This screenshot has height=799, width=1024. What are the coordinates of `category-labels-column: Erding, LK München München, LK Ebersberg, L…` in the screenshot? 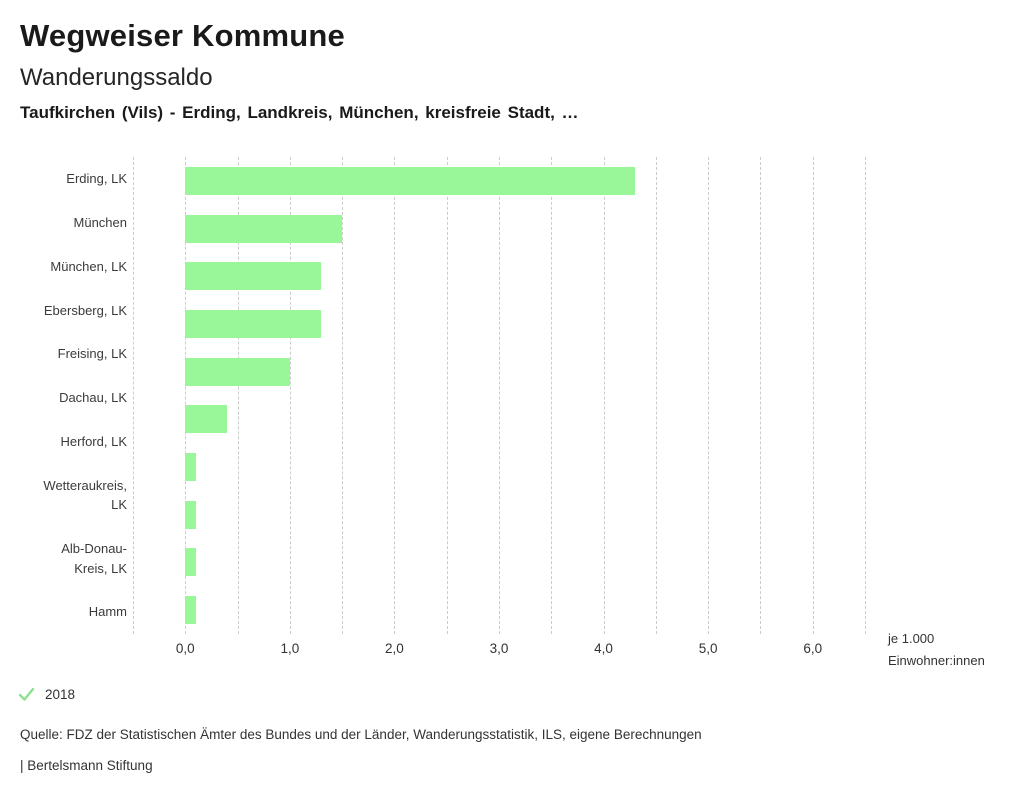 It's located at (63, 395).